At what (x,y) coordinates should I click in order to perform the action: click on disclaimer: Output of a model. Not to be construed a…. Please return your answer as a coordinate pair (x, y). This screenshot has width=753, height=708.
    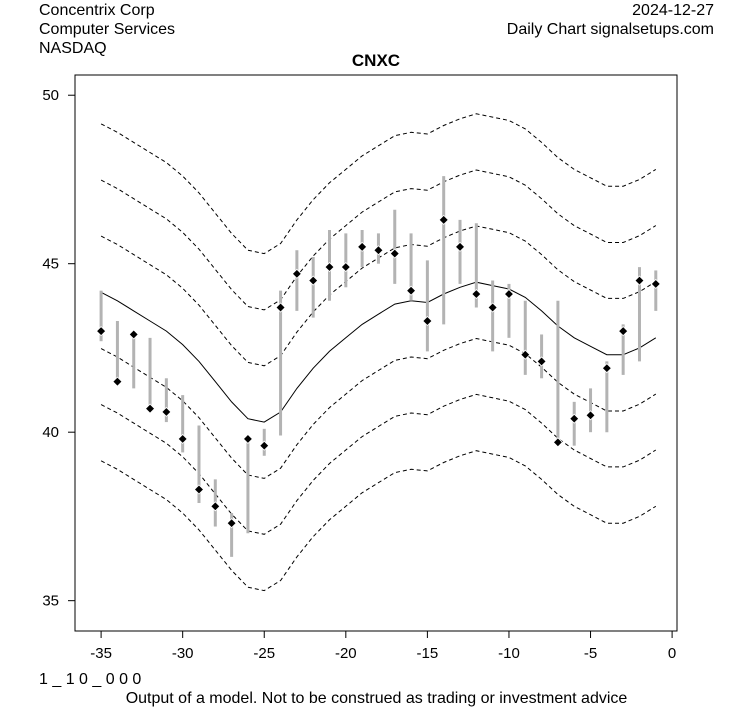
    Looking at the image, I should click on (376, 698).